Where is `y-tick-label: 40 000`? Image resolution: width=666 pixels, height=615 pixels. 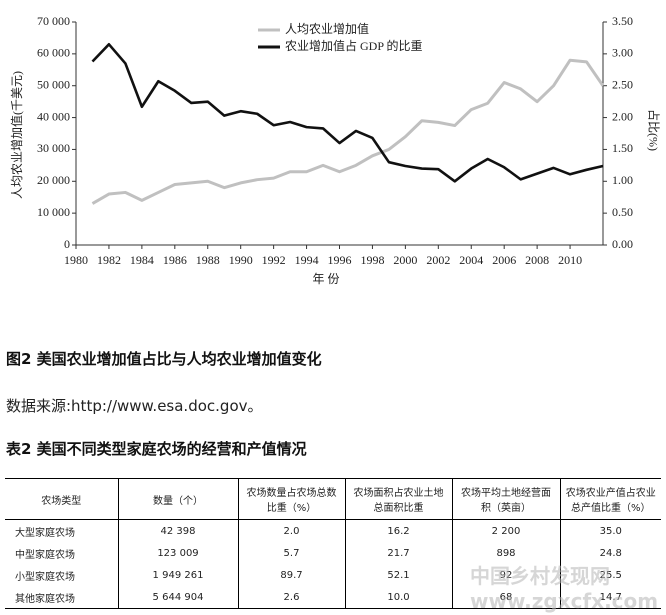 y-tick-label: 40 000 is located at coordinates (53, 116).